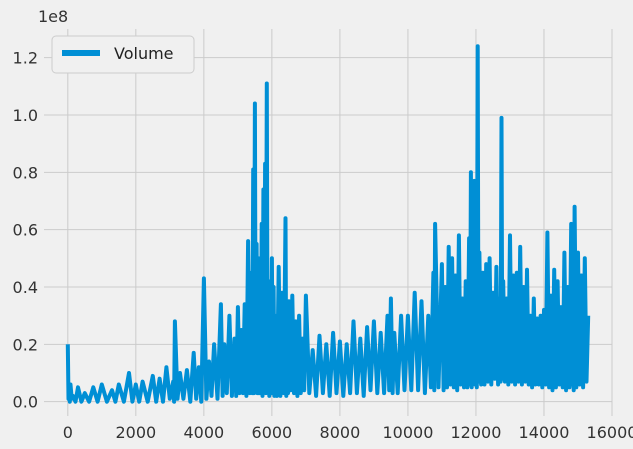 The height and width of the screenshot is (449, 633). Describe the element at coordinates (610, 432) in the screenshot. I see `x-tick-label-8: 16000` at that location.